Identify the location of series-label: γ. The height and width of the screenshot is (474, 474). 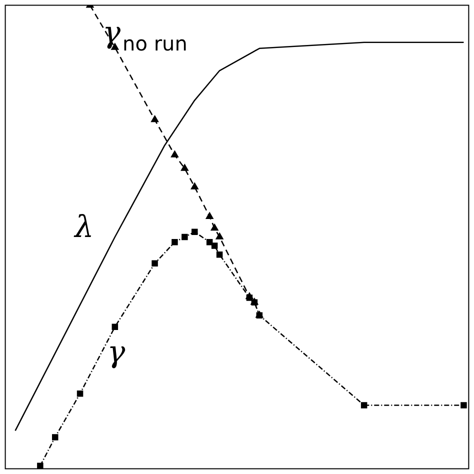
(116, 352).